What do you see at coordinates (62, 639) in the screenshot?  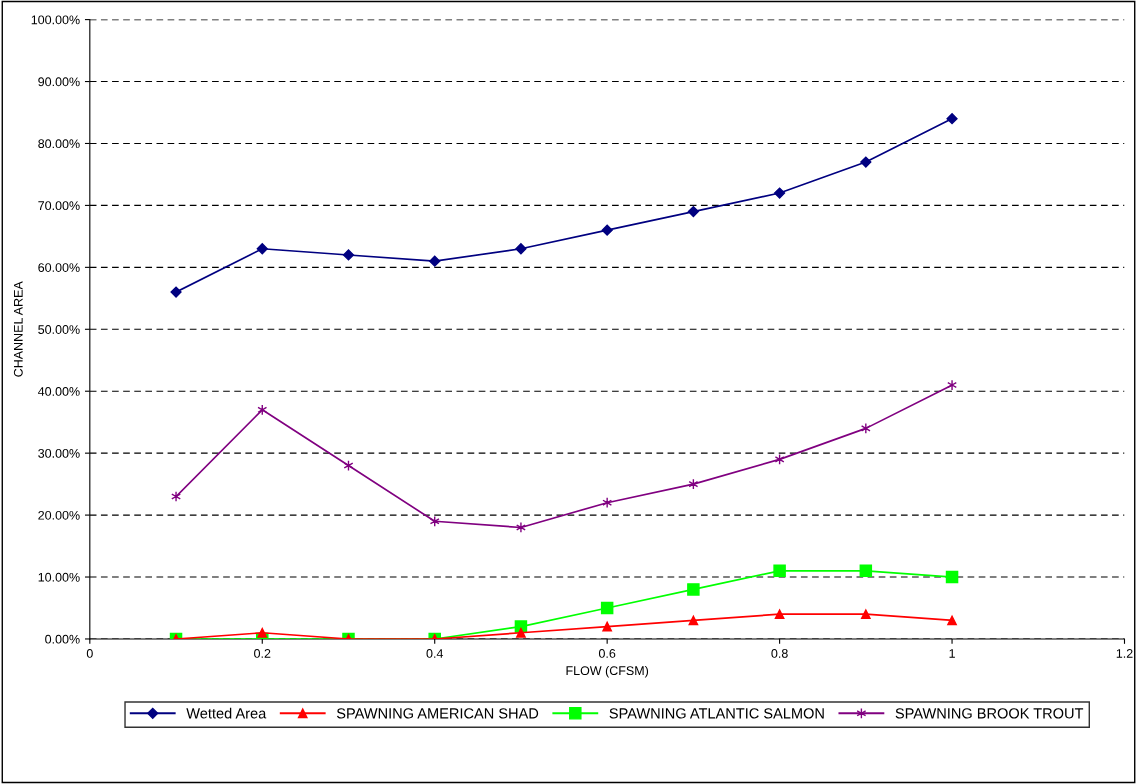 I see `y-tick-label: 0.00%` at bounding box center [62, 639].